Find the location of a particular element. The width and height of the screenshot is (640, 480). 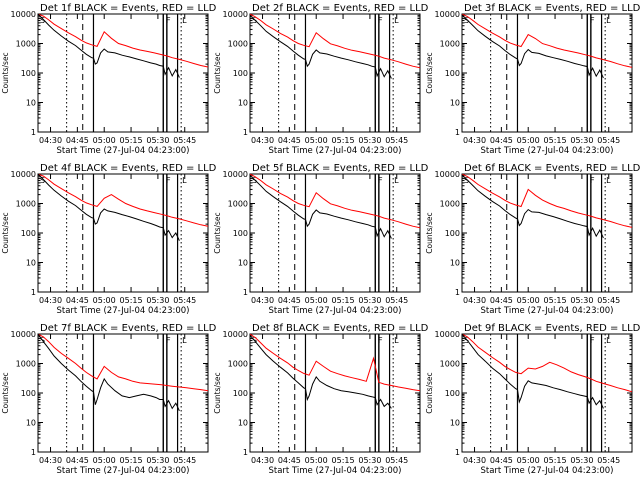

panel-title: Det 3f BLACK = Events, RED = LLD is located at coordinates (552, 8).